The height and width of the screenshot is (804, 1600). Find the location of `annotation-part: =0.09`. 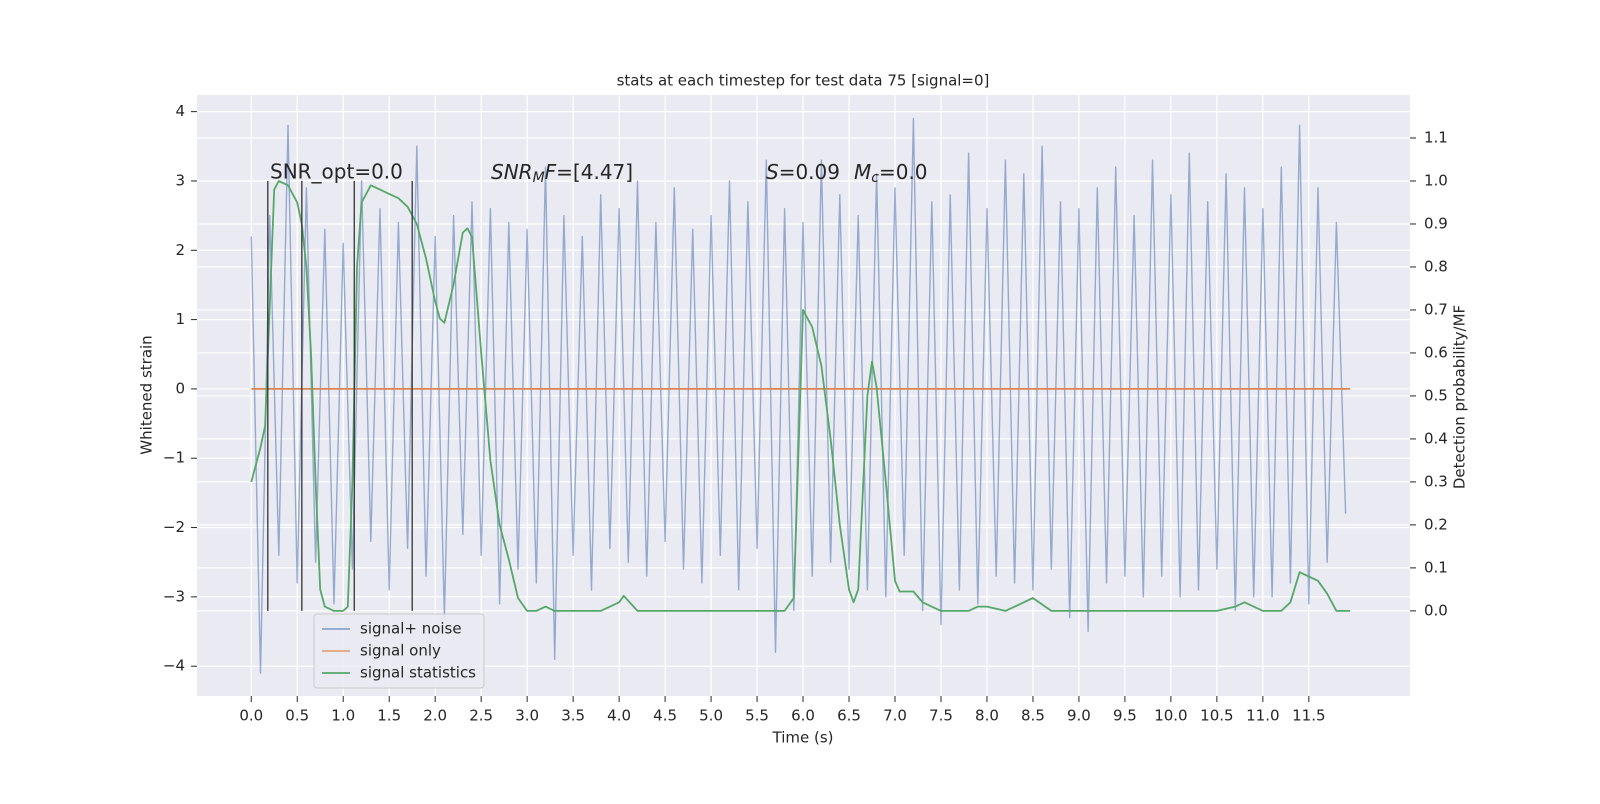

annotation-part: =0.09 is located at coordinates (809, 172).